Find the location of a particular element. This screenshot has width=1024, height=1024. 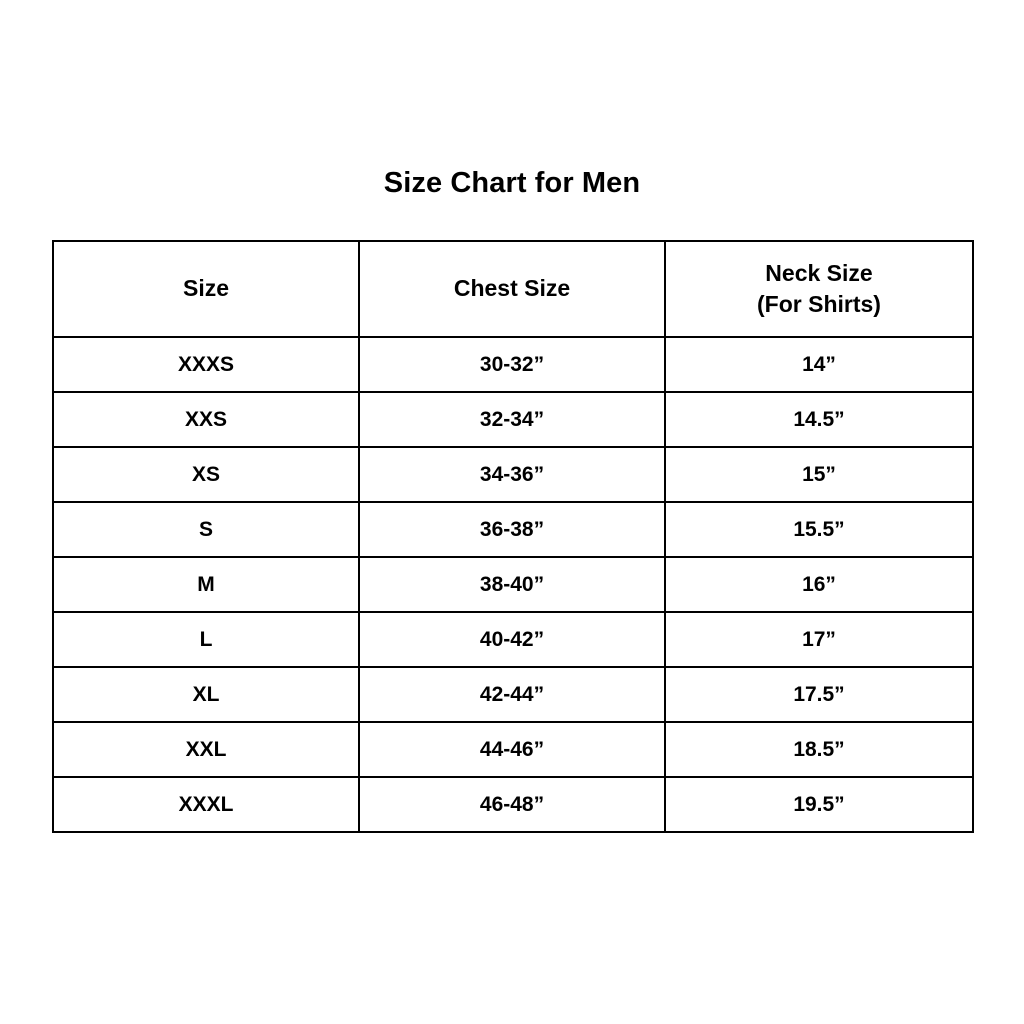

cell-size: S is located at coordinates (206, 529).